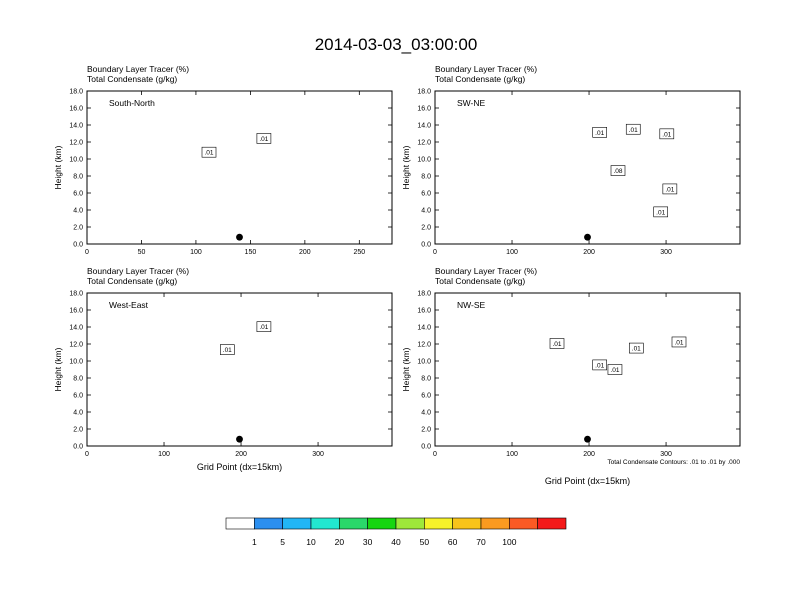  Describe the element at coordinates (129, 305) in the screenshot. I see `panel-direction-label: West-East` at that location.